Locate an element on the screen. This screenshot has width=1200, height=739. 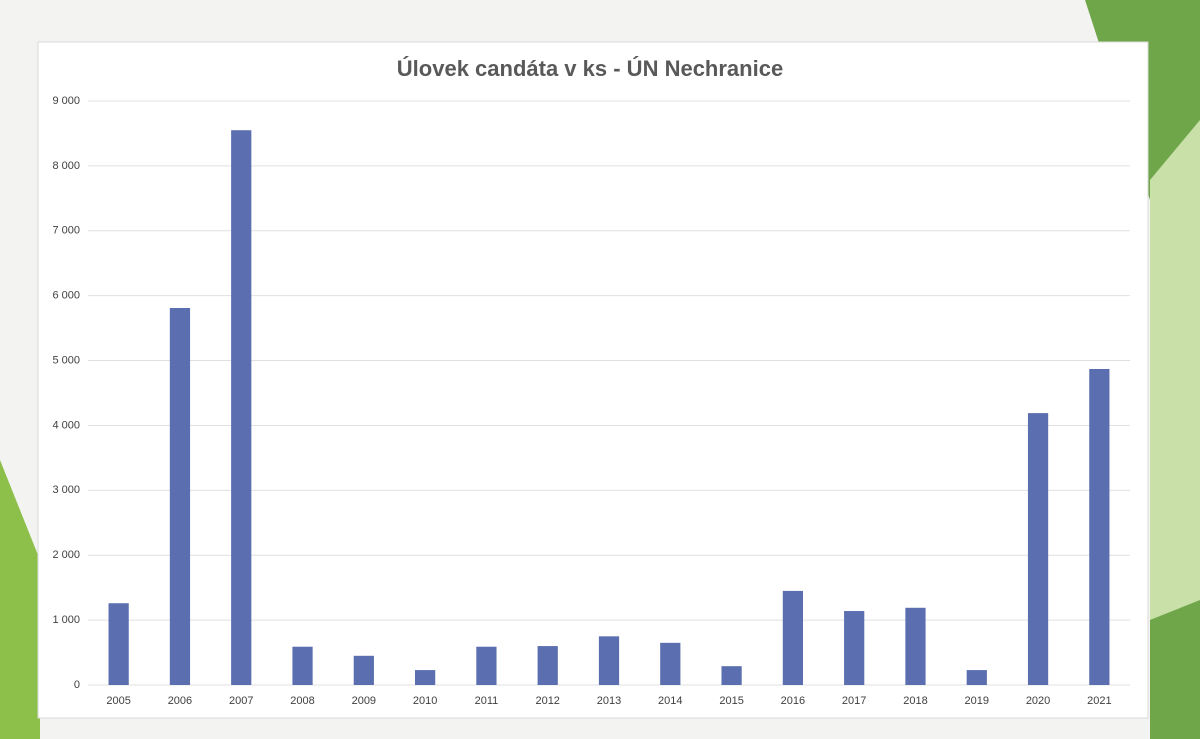
y-tick-label: 4 000 is located at coordinates (66, 425).